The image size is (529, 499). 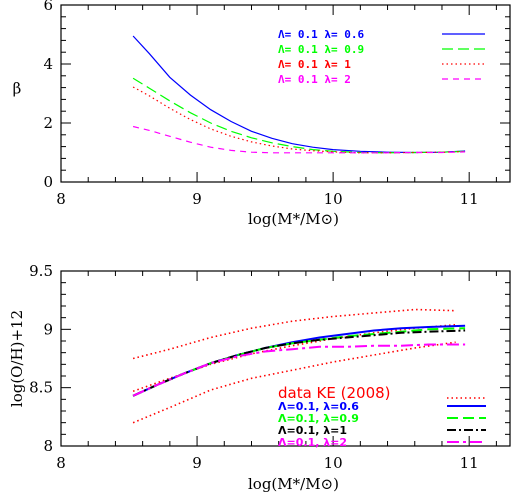 What do you see at coordinates (197, 199) in the screenshot?
I see `p1-x-tick-label: 9` at bounding box center [197, 199].